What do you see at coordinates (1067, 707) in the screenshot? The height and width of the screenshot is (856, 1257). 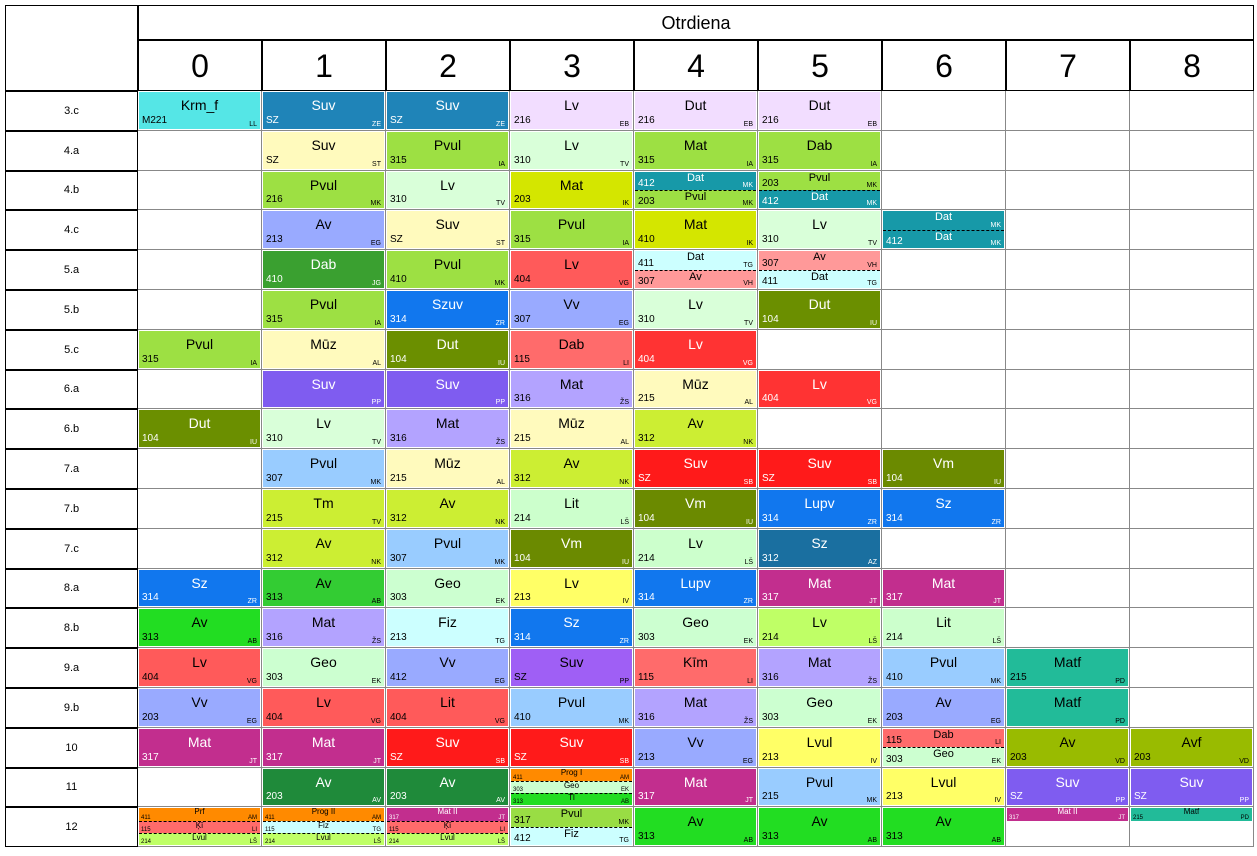 I see `lesson-block: Matf PD` at bounding box center [1067, 707].